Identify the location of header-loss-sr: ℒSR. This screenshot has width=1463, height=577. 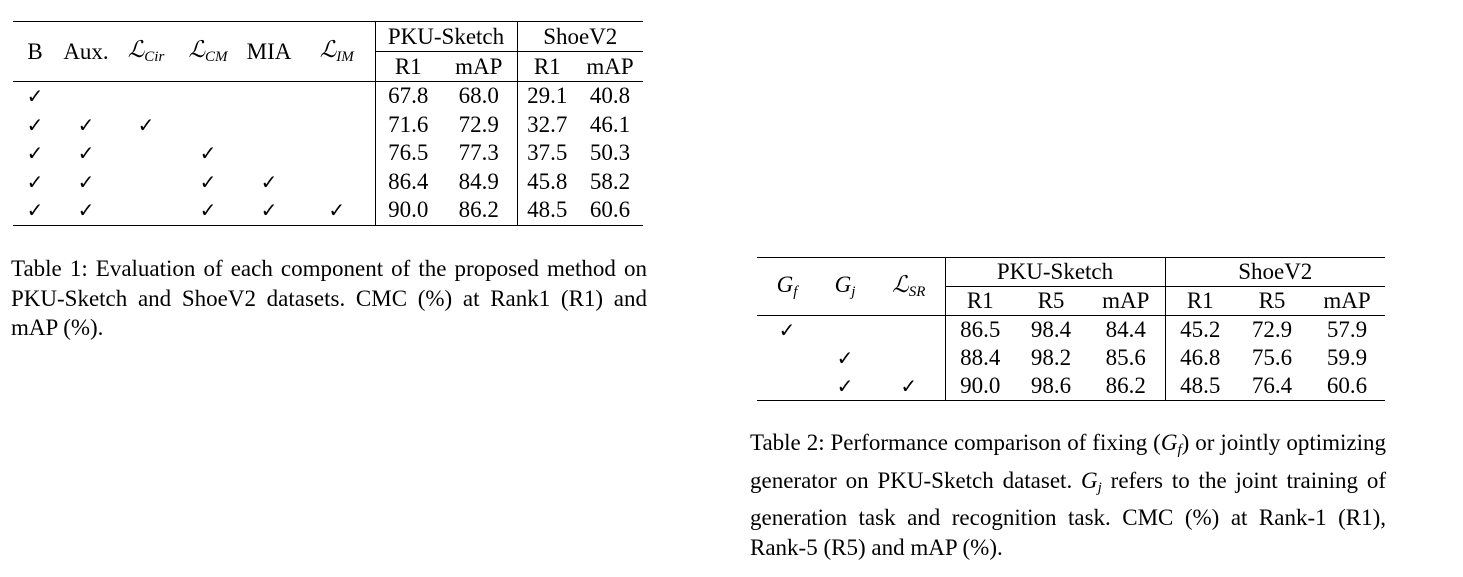
(909, 286).